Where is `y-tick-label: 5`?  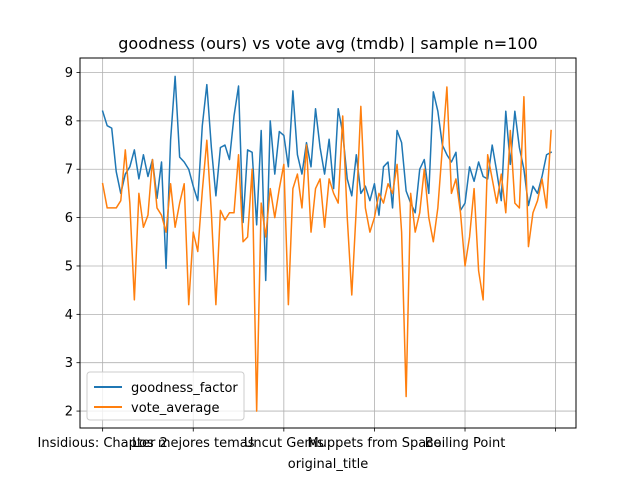
y-tick-label: 5 is located at coordinates (69, 266).